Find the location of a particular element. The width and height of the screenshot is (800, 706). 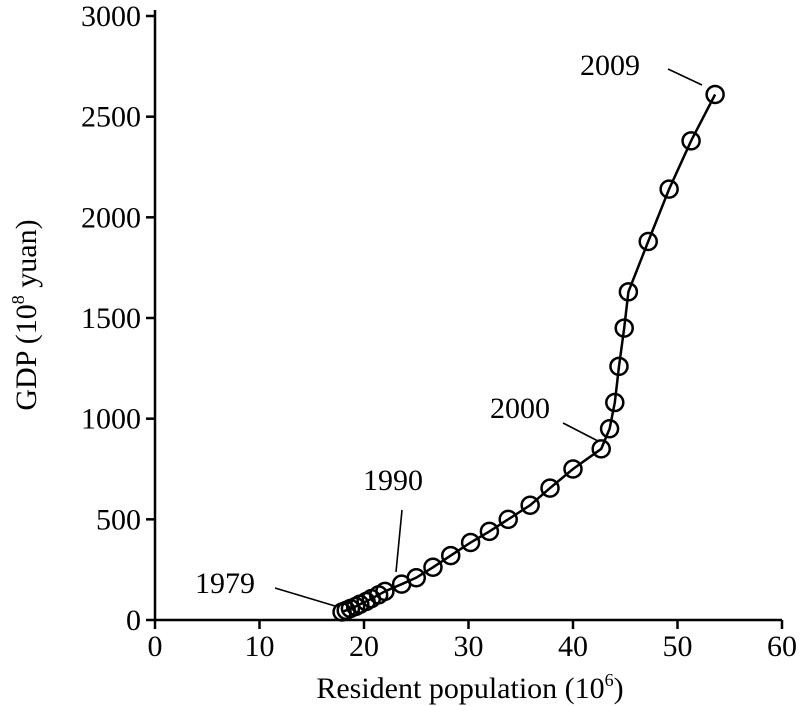

x-axis-title: Resident population (106) is located at coordinates (469, 687).